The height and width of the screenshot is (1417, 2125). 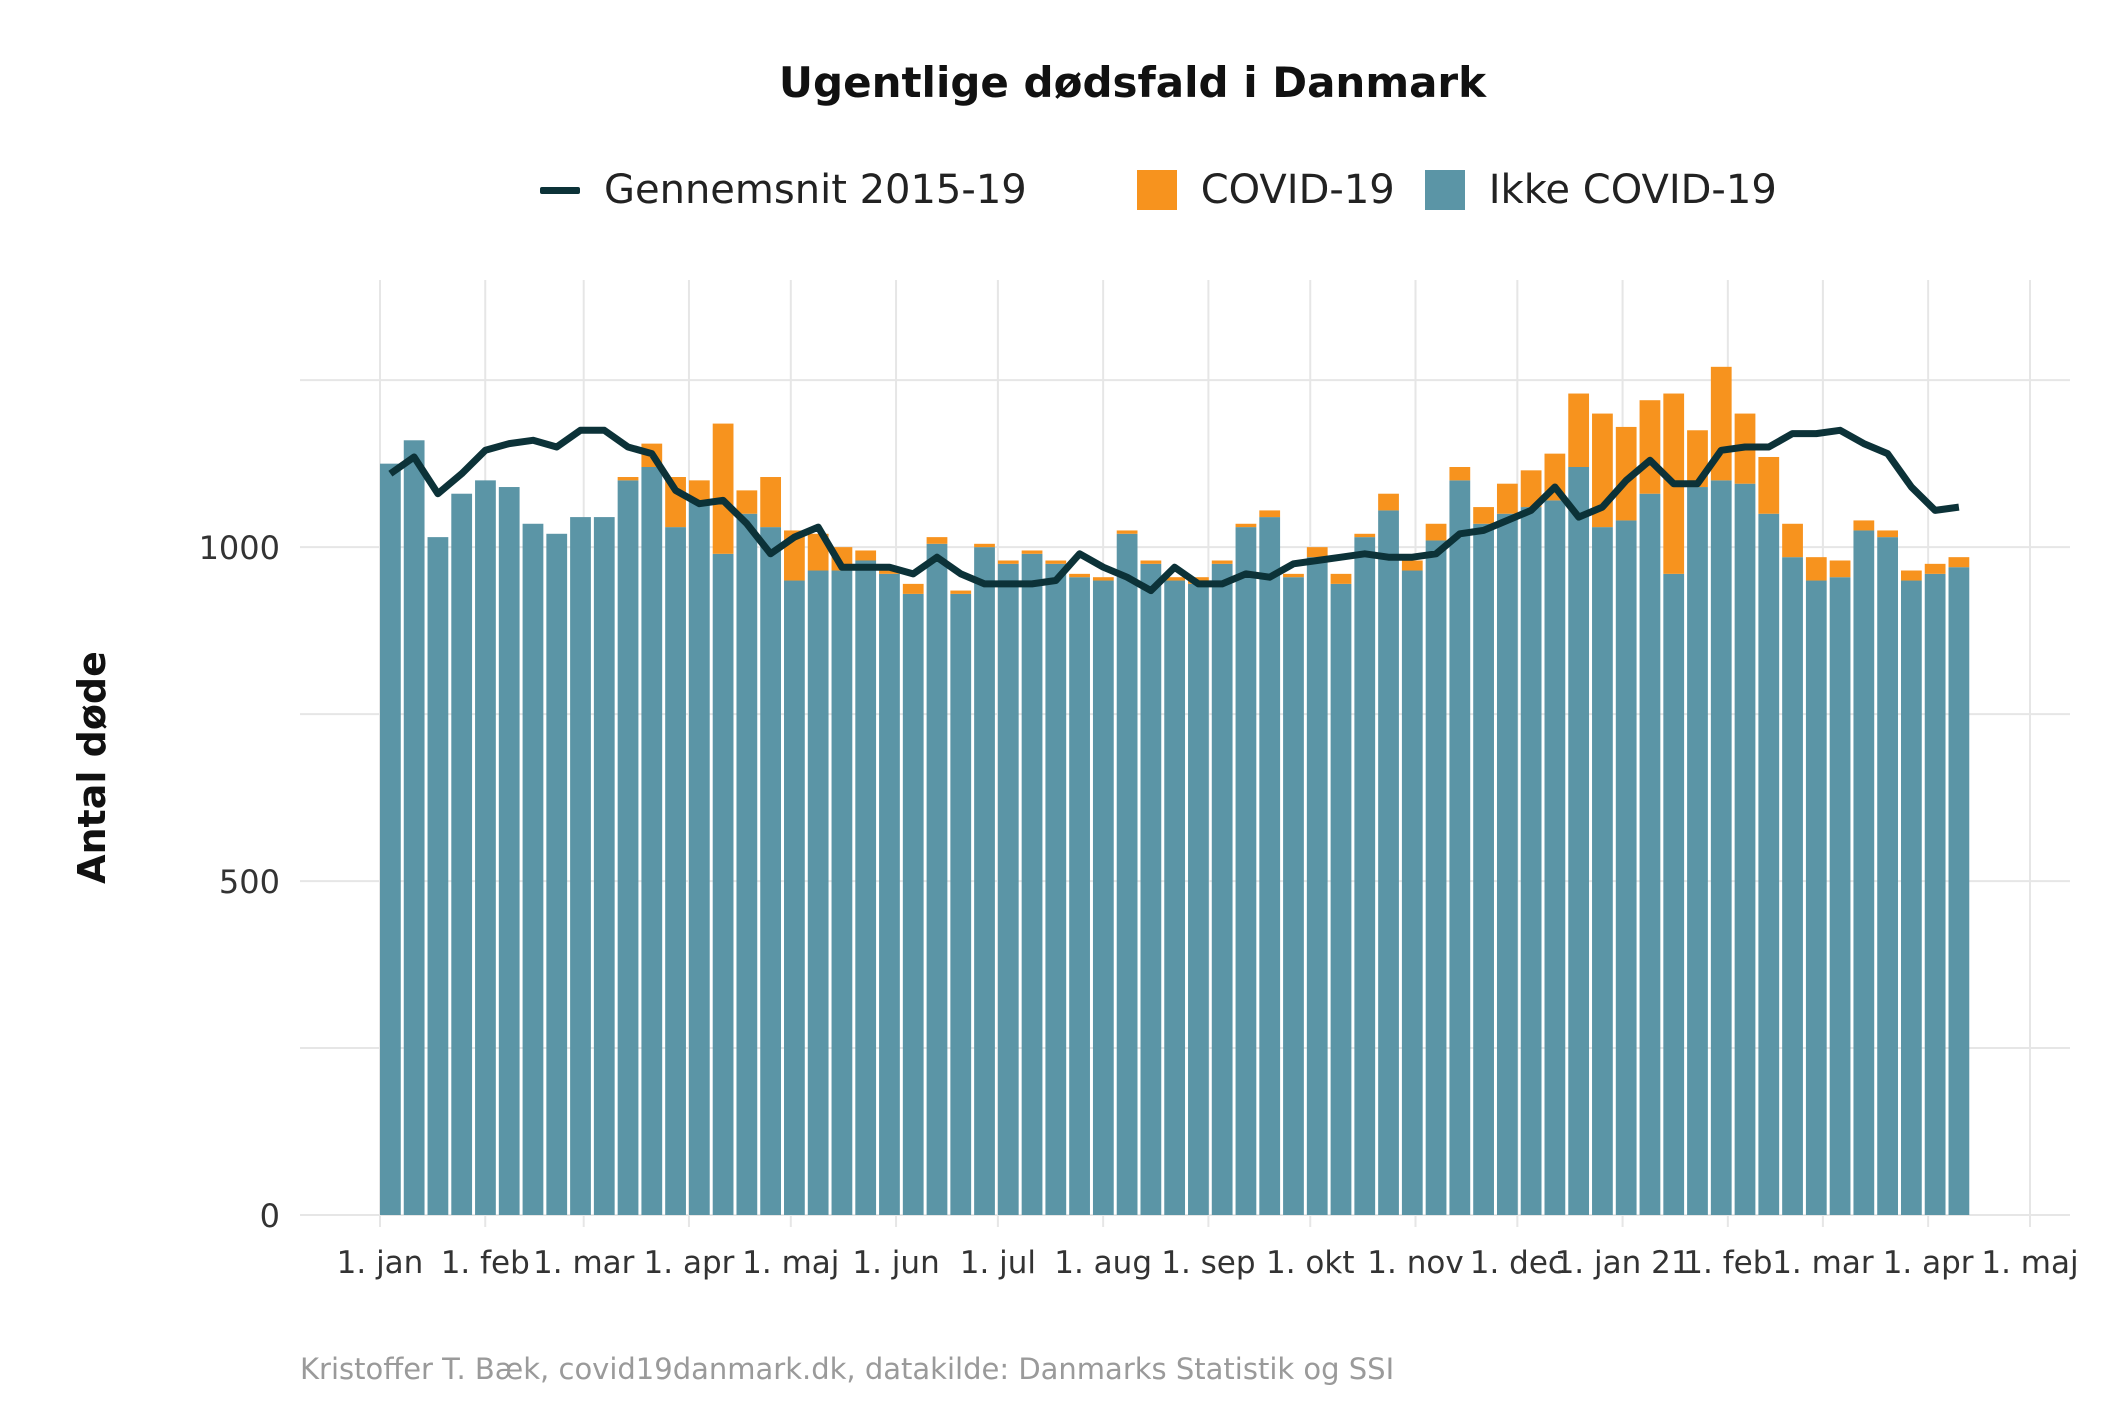 What do you see at coordinates (239, 548) in the screenshot?
I see `y-tick-label: 1000` at bounding box center [239, 548].